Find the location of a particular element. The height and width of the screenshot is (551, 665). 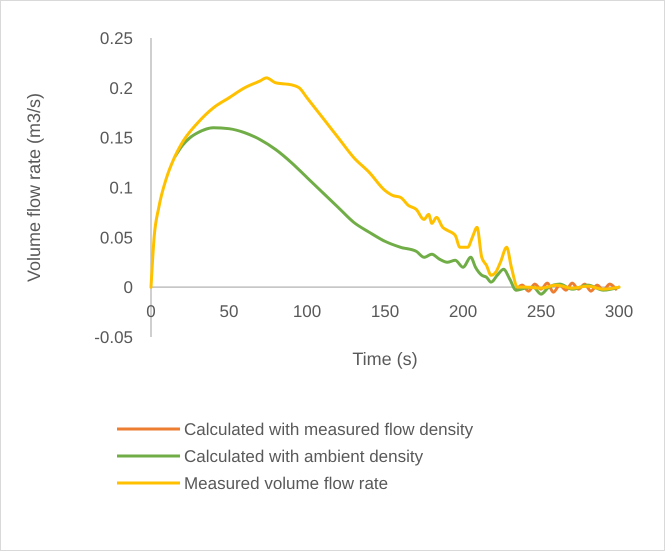

x-axis-title: Time (s) is located at coordinates (385, 359).